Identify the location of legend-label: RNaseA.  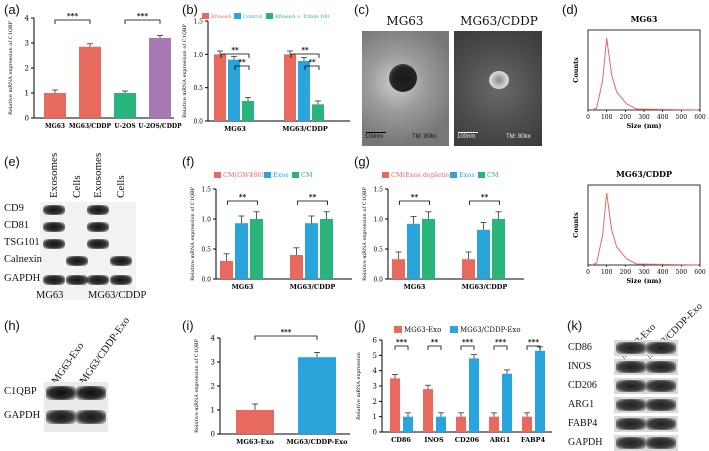
(221, 17).